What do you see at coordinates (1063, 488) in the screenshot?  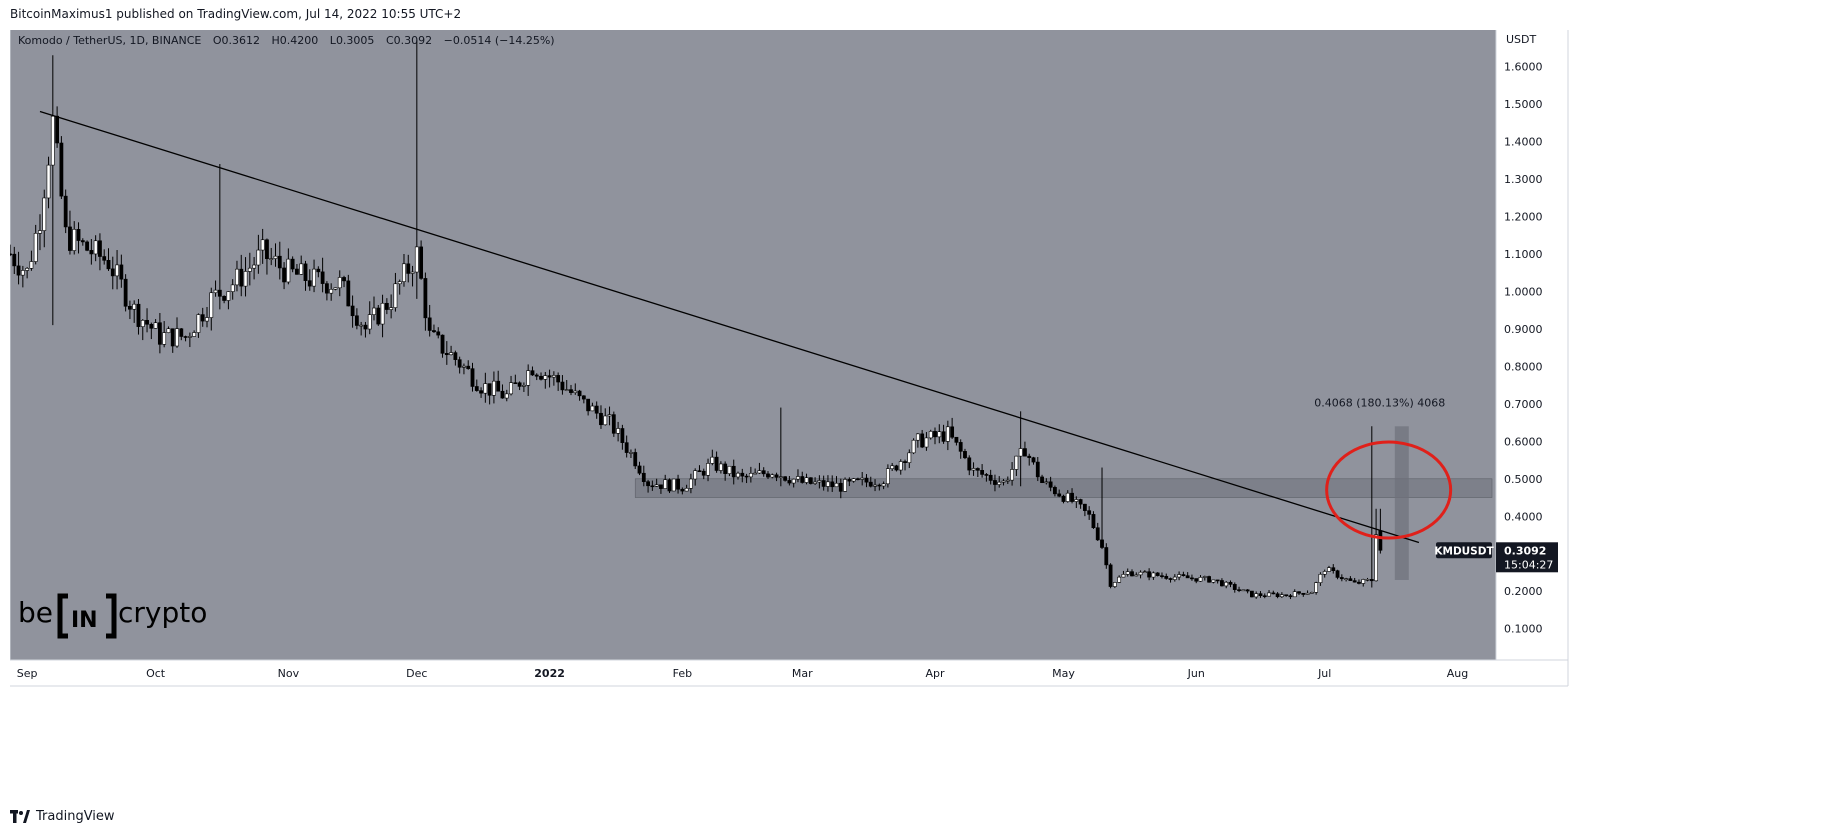 I see `support-zone` at bounding box center [1063, 488].